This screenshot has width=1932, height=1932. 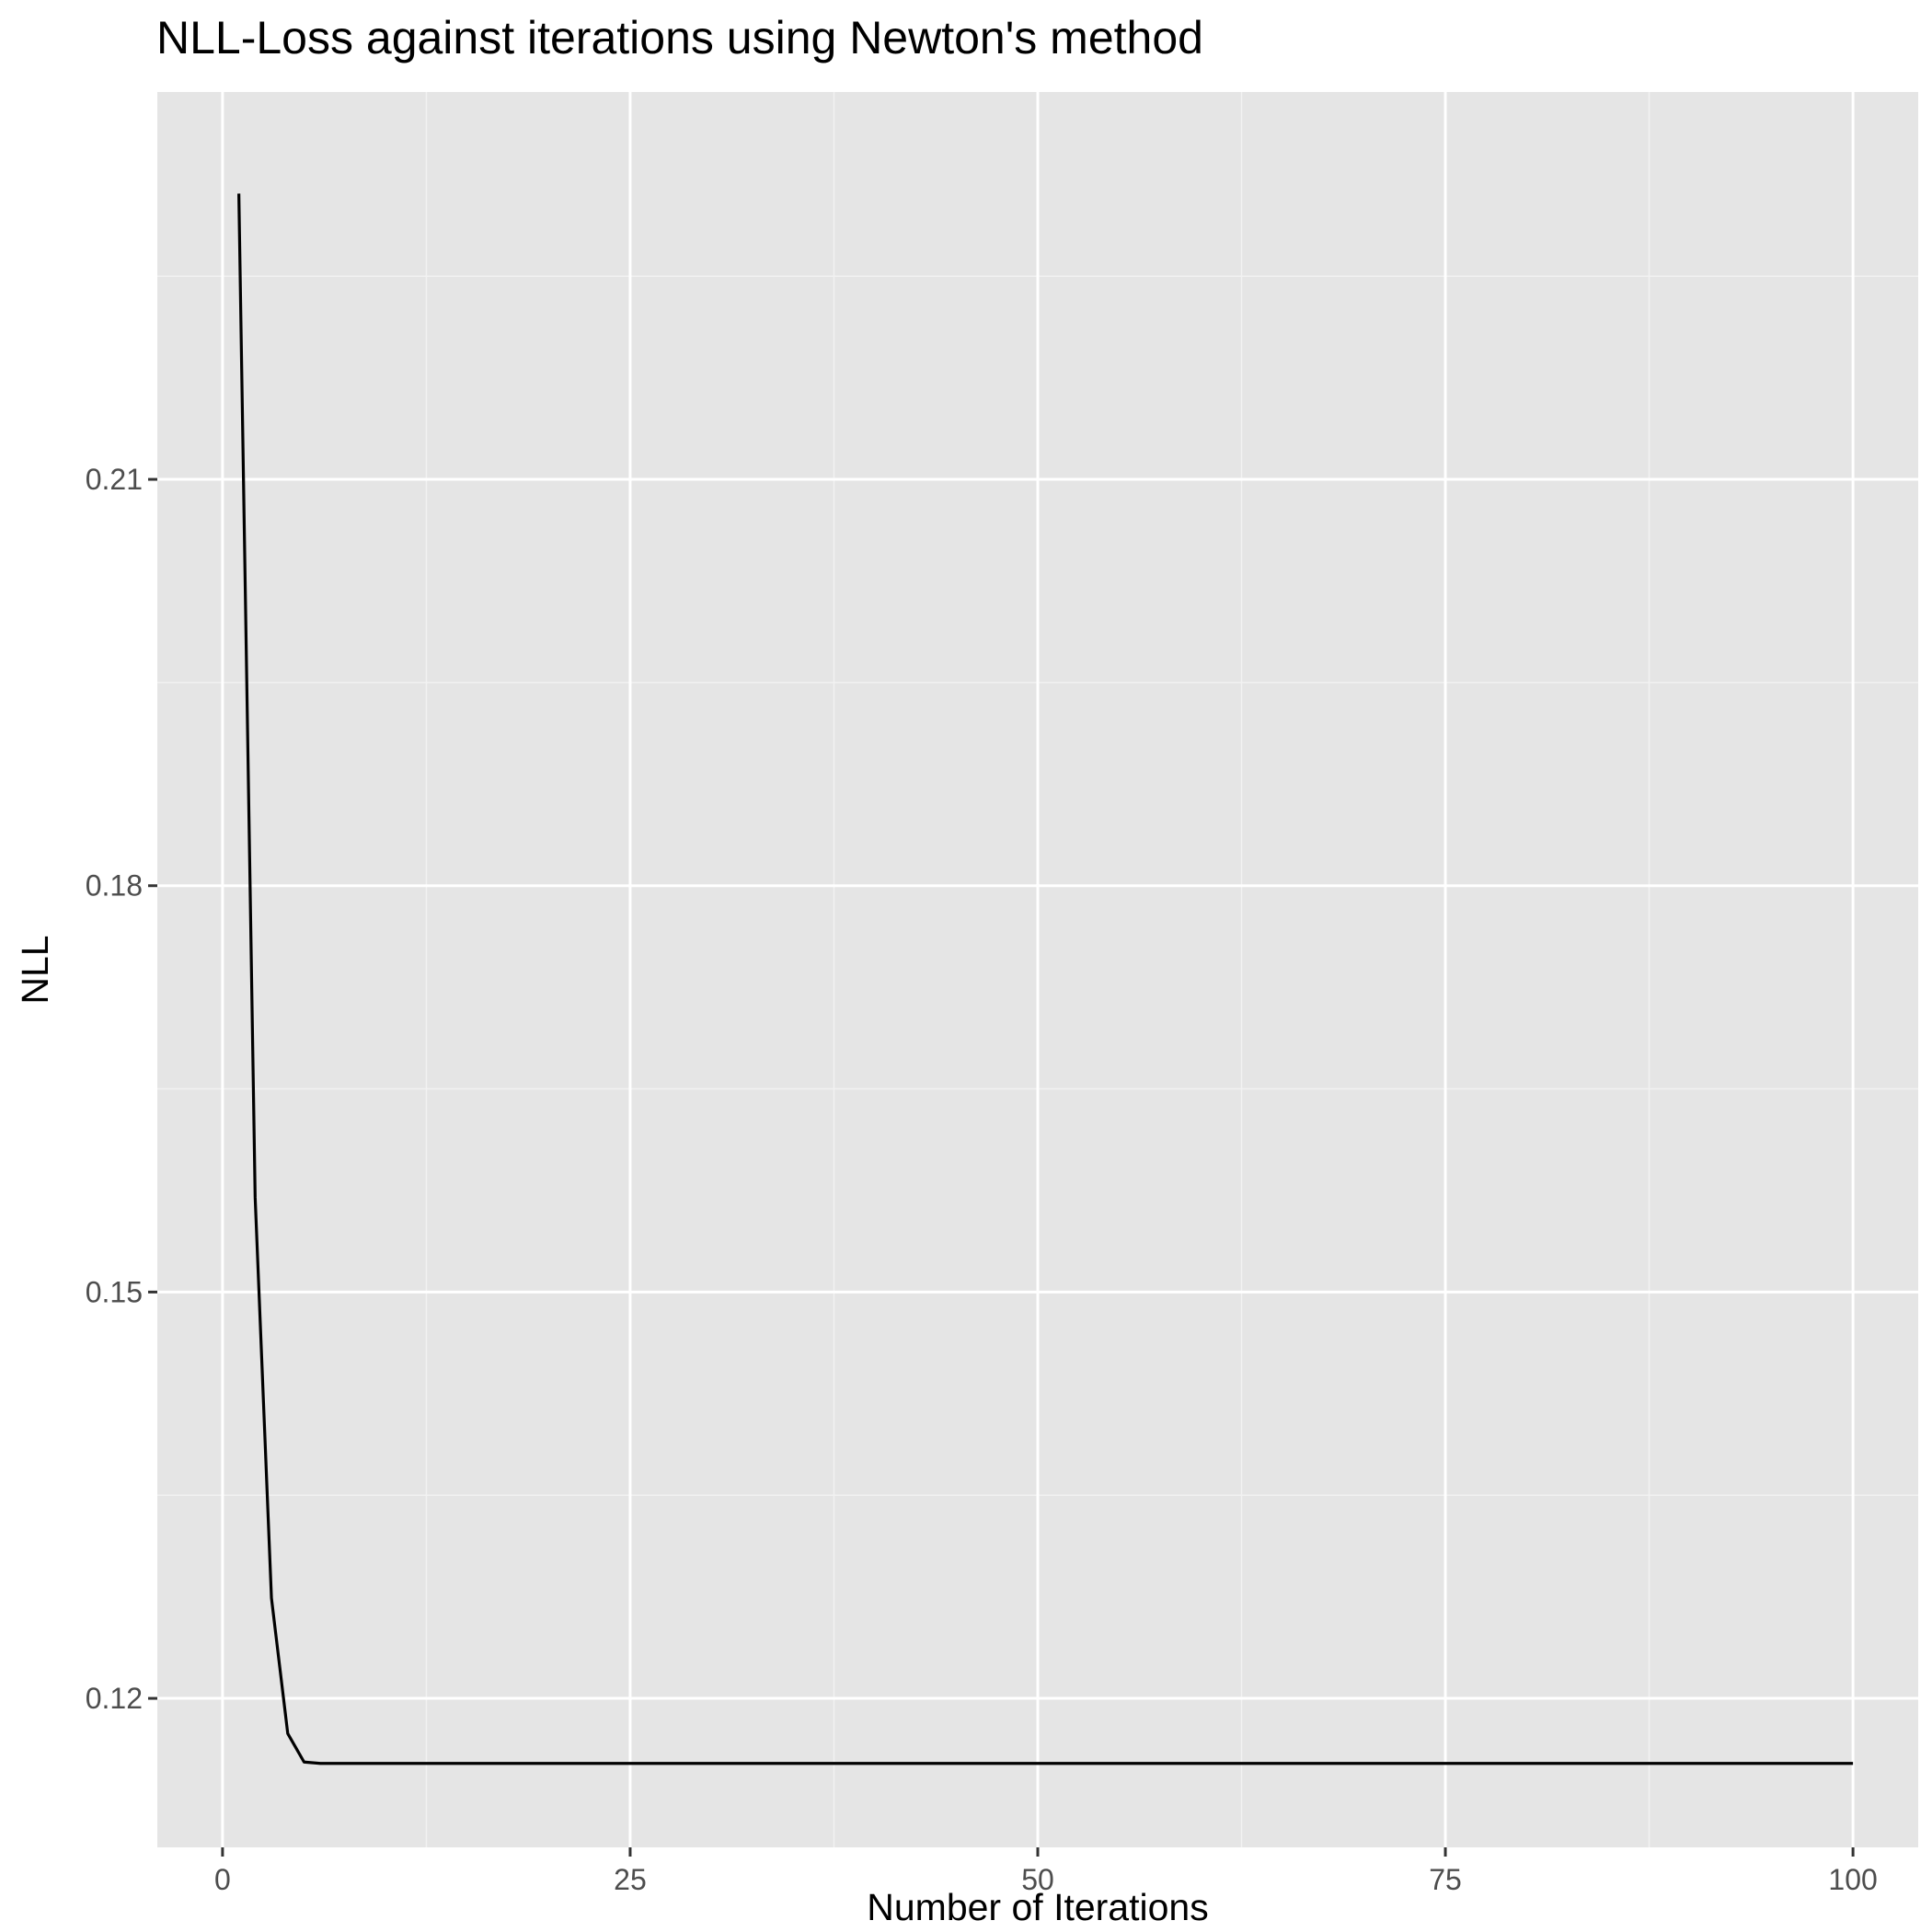 What do you see at coordinates (114, 479) in the screenshot?
I see `y-tick-label: 0.21` at bounding box center [114, 479].